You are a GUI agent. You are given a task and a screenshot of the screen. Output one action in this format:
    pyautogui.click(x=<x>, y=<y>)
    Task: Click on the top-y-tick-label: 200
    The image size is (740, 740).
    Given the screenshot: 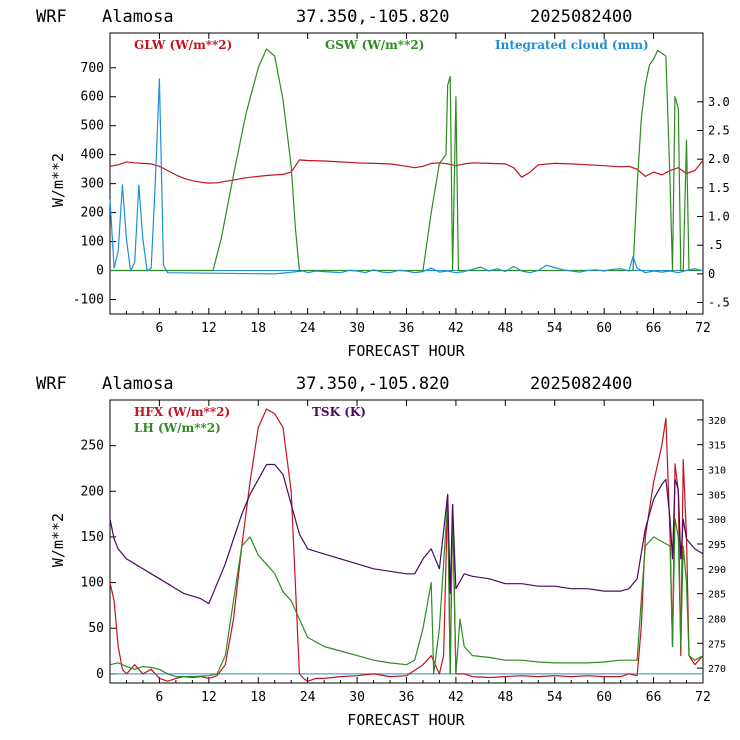 What is the action you would take?
    pyautogui.click(x=92, y=213)
    